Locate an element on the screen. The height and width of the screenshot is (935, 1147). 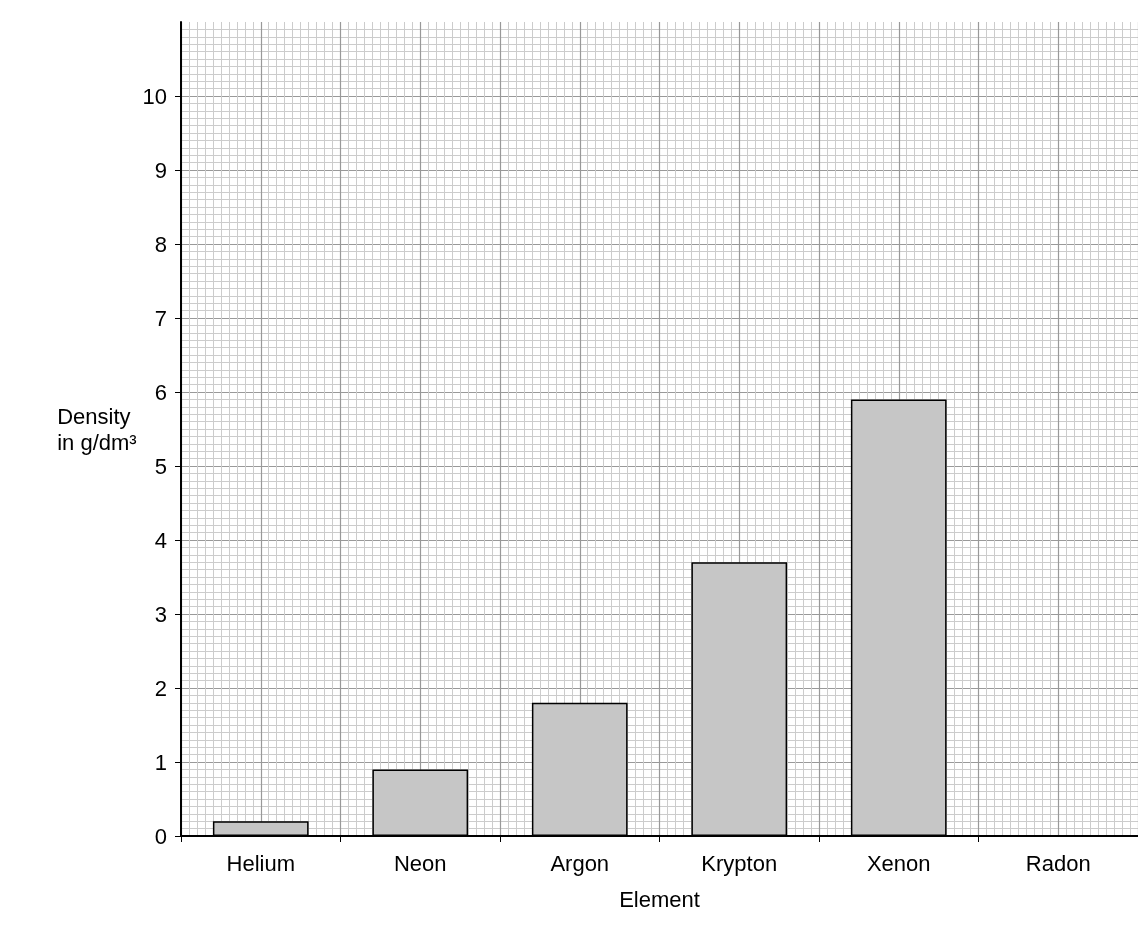
y-tick-label: 6 is located at coordinates (160, 392).